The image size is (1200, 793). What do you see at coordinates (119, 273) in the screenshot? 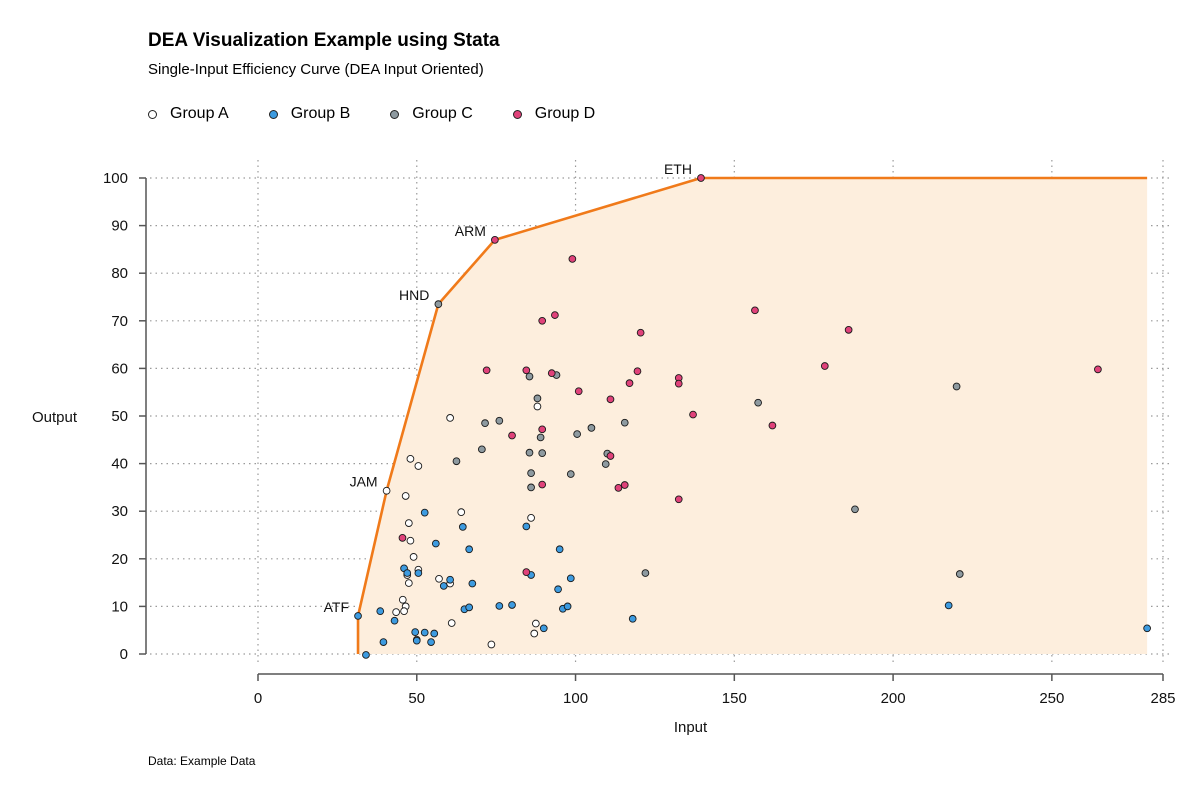
I see `y-tick-label: 80` at bounding box center [119, 273].